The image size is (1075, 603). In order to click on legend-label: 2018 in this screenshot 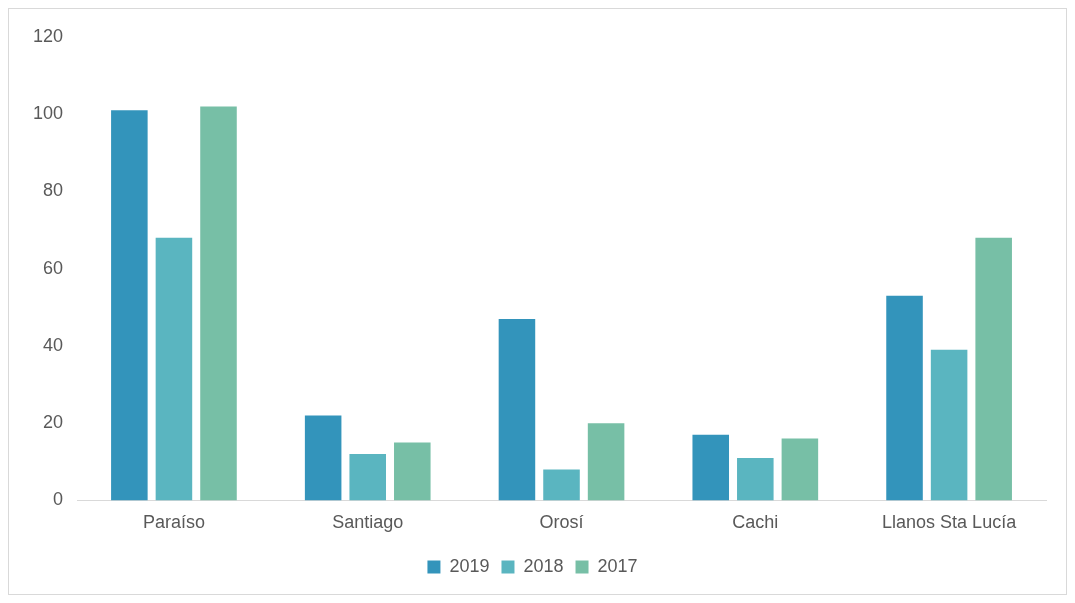, I will do `click(543, 565)`.